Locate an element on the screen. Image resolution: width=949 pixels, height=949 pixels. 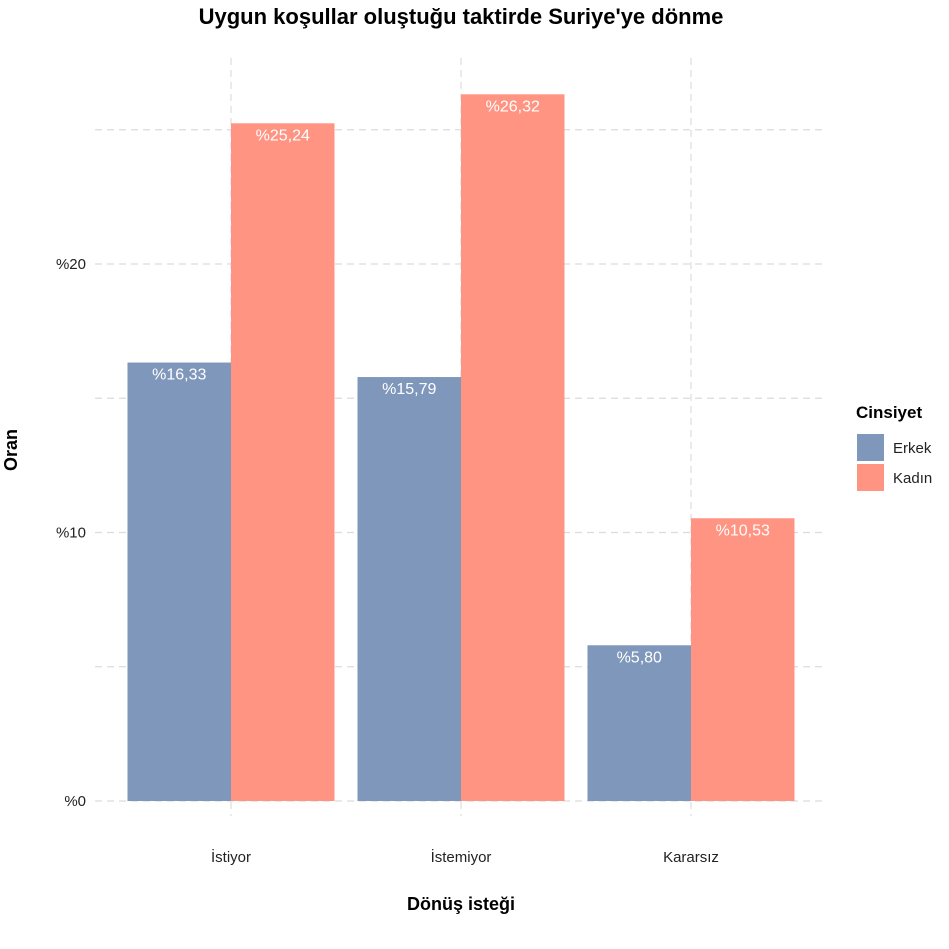
bar-value-label: %15,79 is located at coordinates (409, 389).